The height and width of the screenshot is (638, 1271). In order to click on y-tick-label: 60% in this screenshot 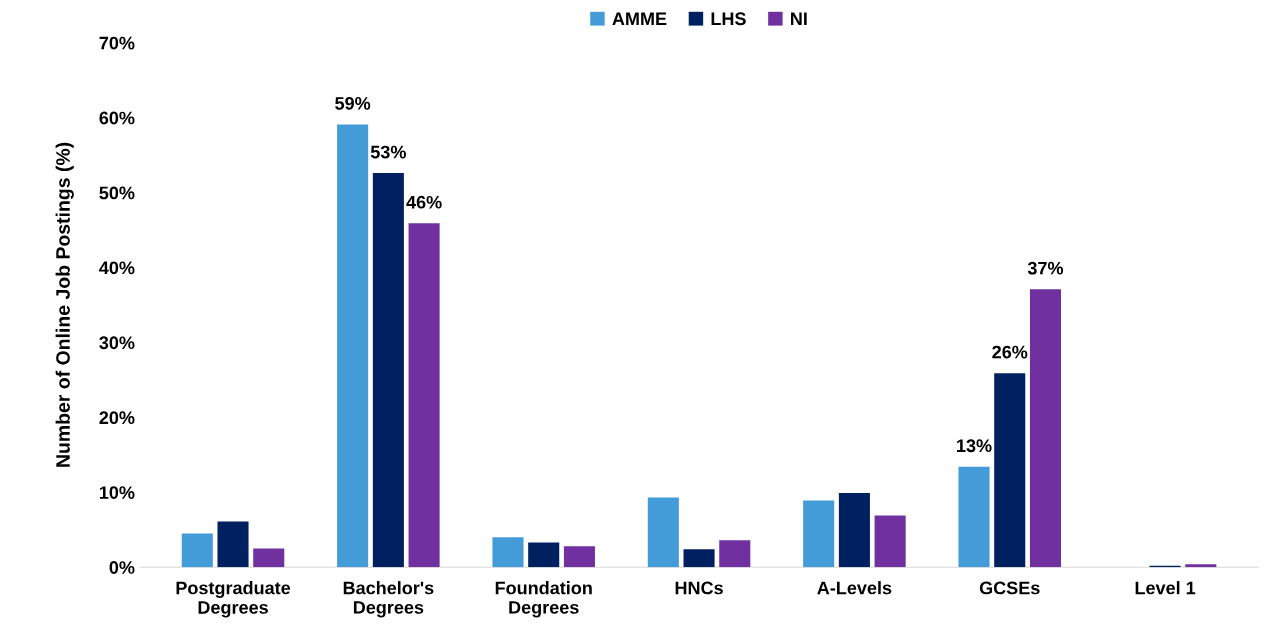, I will do `click(117, 118)`.